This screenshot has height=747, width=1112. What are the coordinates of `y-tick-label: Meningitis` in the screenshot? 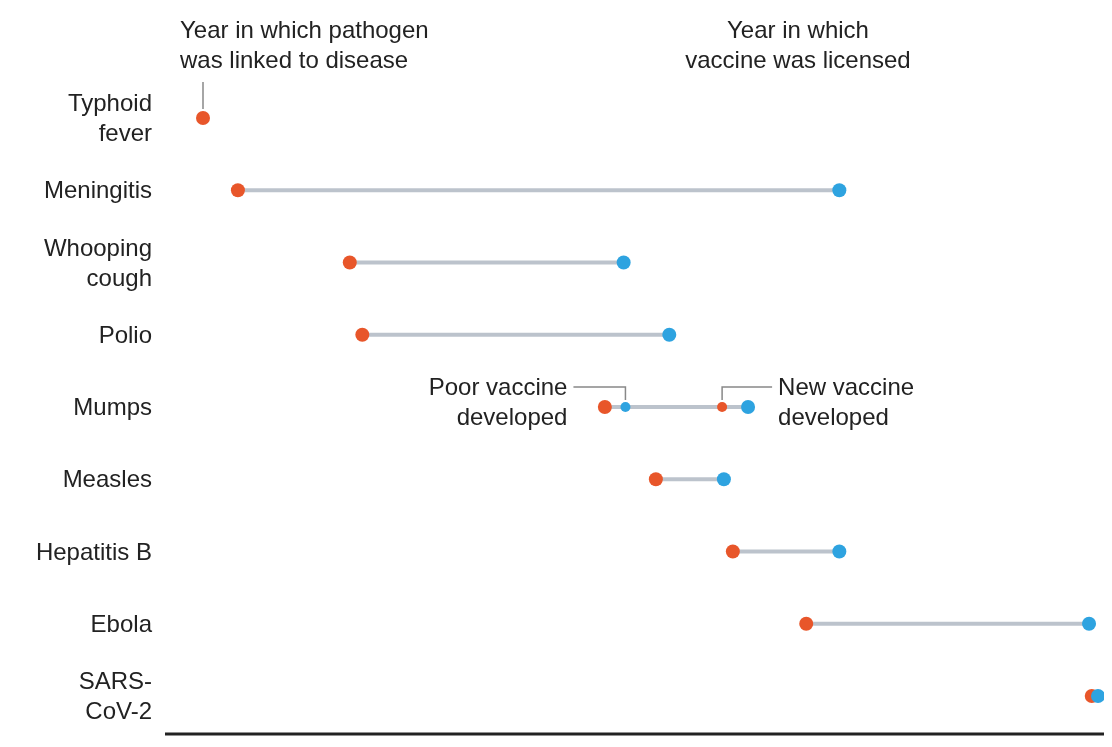 It's located at (97, 190).